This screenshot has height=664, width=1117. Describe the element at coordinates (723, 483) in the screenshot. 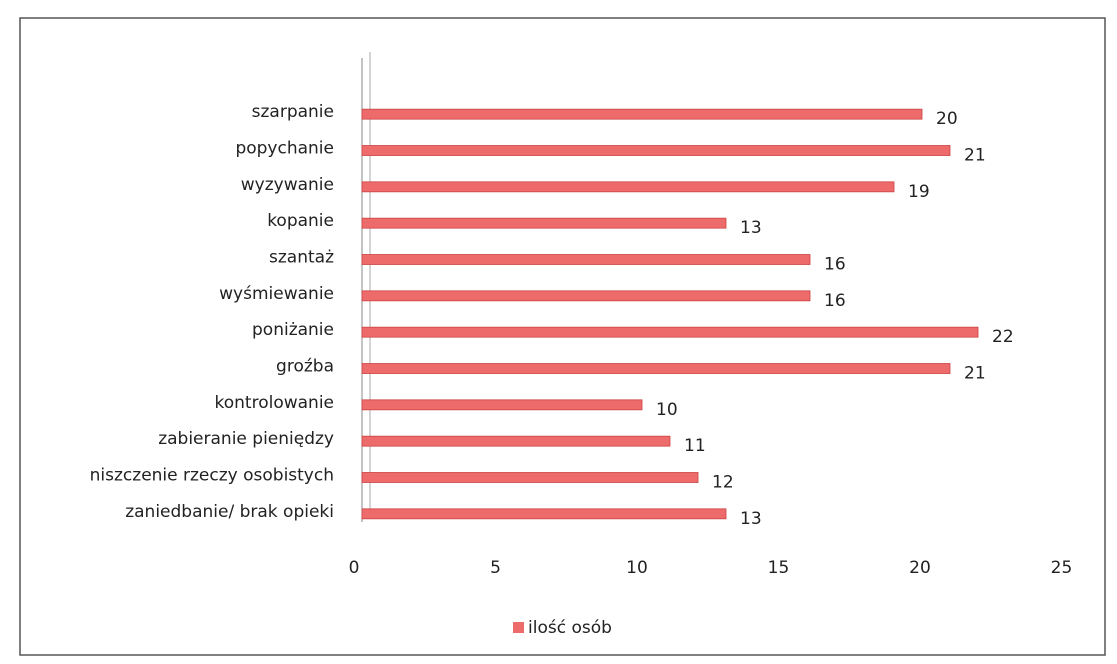

I see `value-label: 12` at that location.